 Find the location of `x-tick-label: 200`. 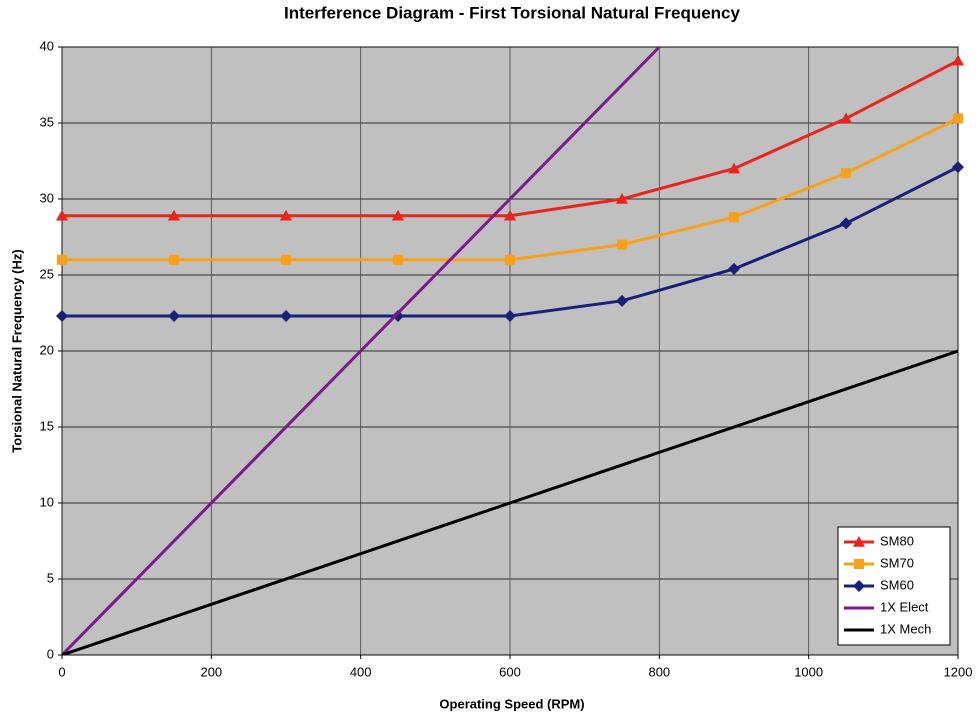

x-tick-label: 200 is located at coordinates (211, 671).